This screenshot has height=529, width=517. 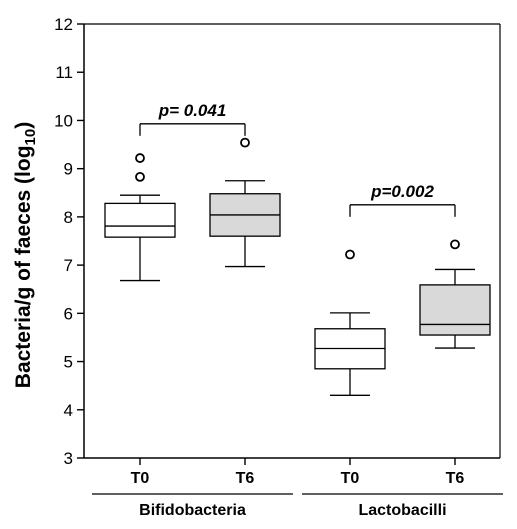 What do you see at coordinates (192, 110) in the screenshot?
I see `p-value-label: p= 0.041` at bounding box center [192, 110].